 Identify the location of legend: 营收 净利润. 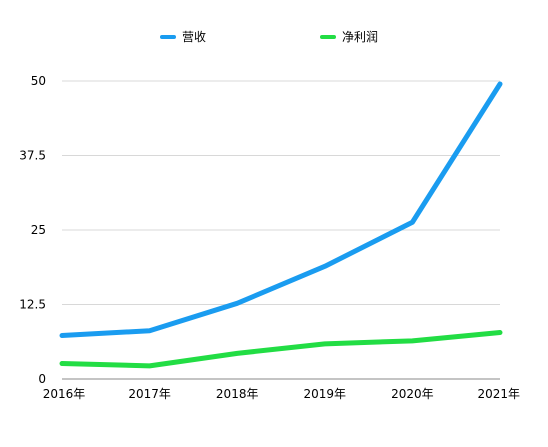
(269, 37).